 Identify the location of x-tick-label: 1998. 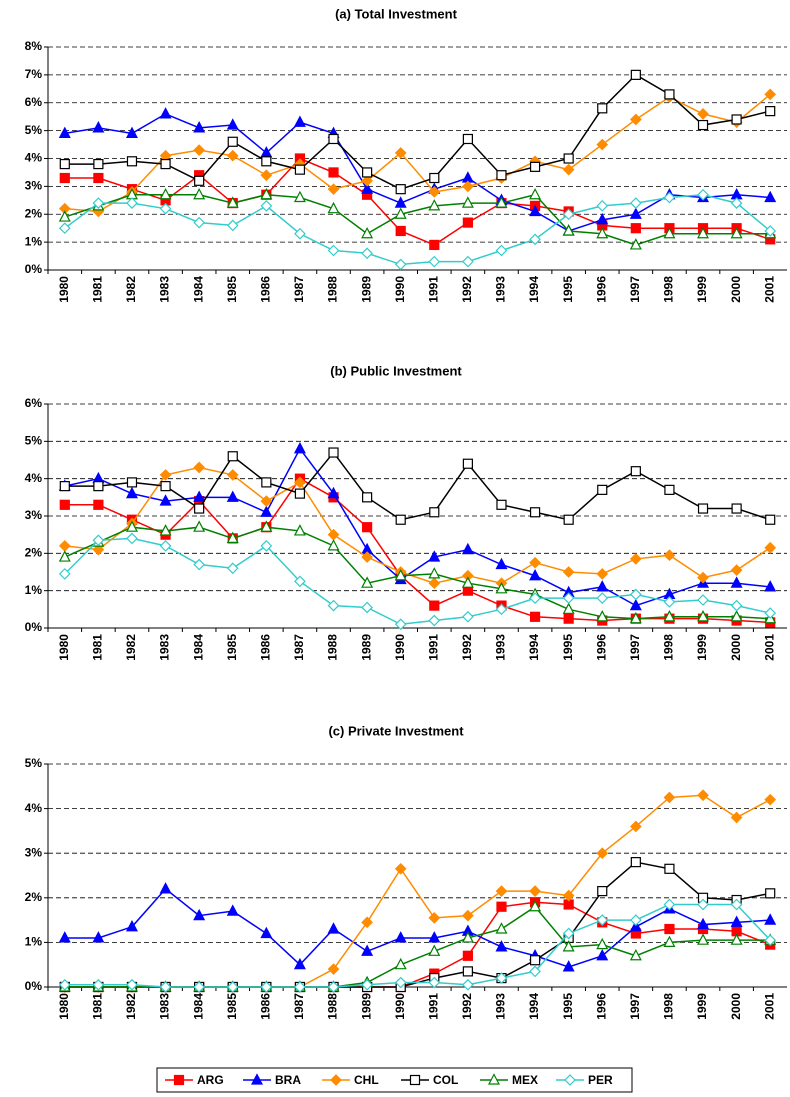
(669, 647).